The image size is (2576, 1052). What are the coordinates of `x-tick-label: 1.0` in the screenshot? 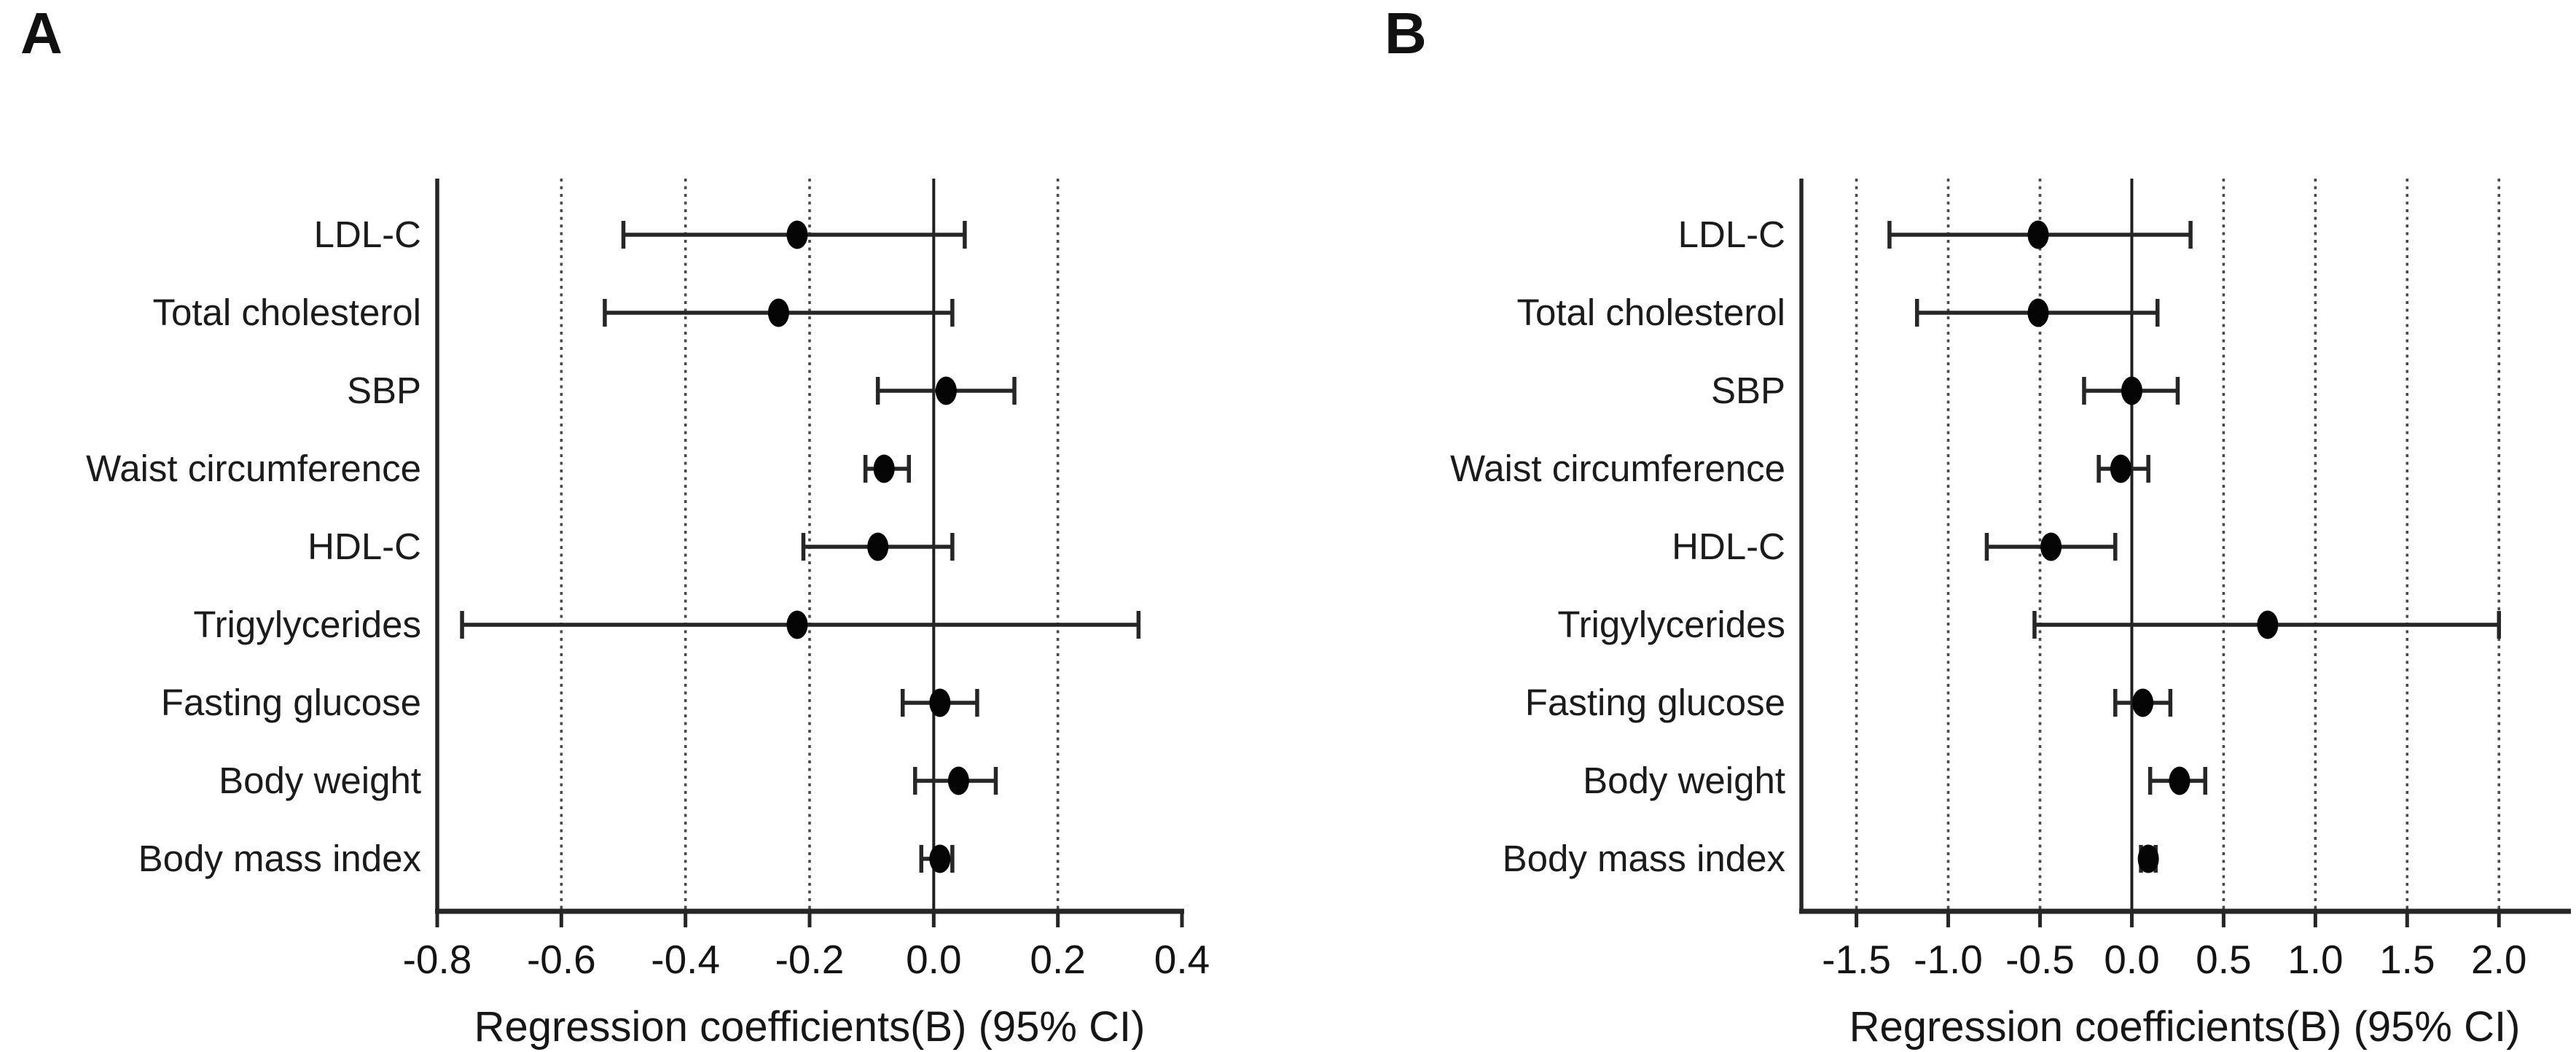 It's located at (2315, 959).